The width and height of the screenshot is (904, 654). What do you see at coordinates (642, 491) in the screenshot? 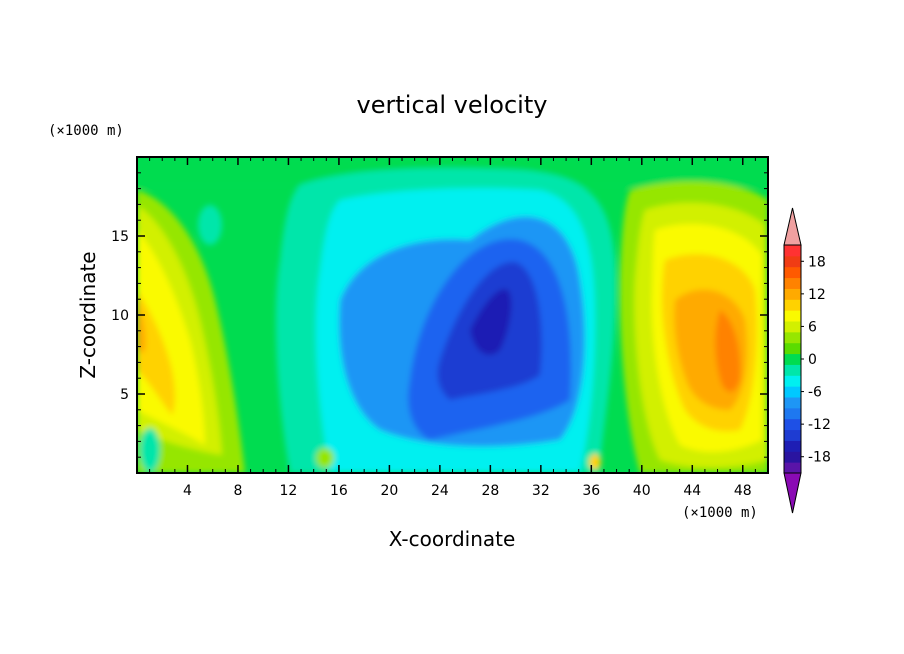
I see `x-tick-label: 40` at bounding box center [642, 491].